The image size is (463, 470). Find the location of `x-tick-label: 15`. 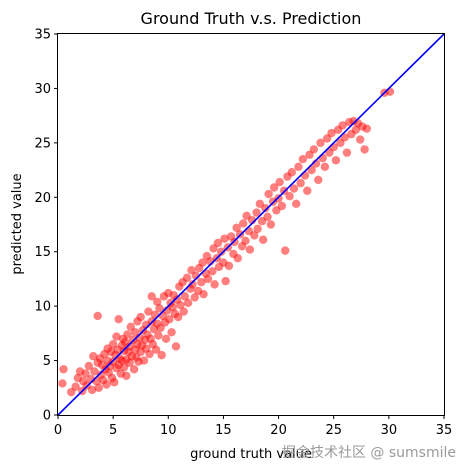

x-tick-label: 15 is located at coordinates (223, 430).